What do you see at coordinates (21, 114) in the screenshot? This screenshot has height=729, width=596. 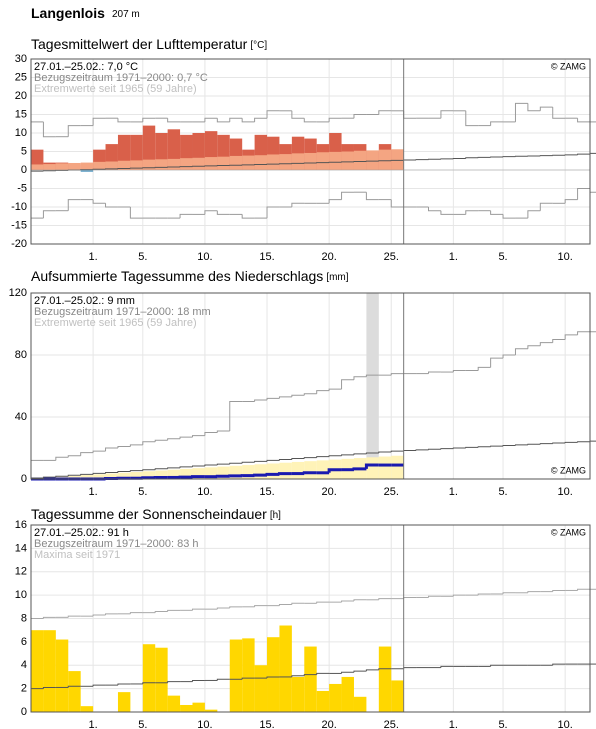 I see `y-tick-label: 15` at bounding box center [21, 114].